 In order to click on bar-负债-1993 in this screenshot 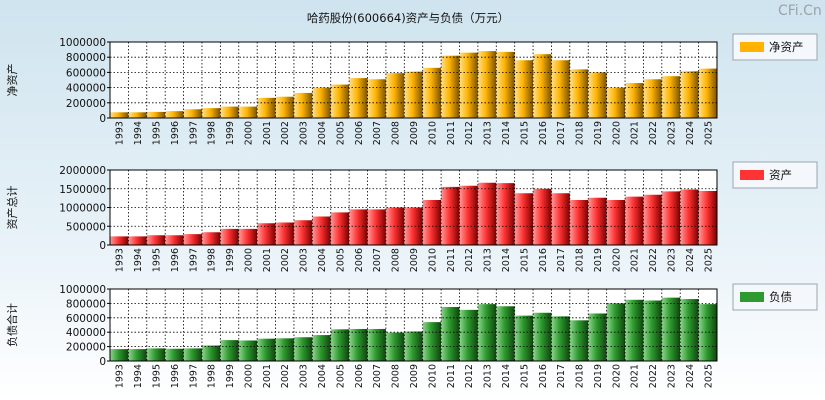, I will do `click(119, 355)`.